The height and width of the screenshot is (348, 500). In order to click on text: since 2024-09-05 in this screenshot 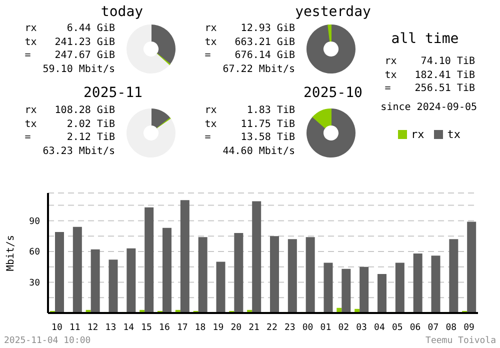, I will do `click(428, 107)`.